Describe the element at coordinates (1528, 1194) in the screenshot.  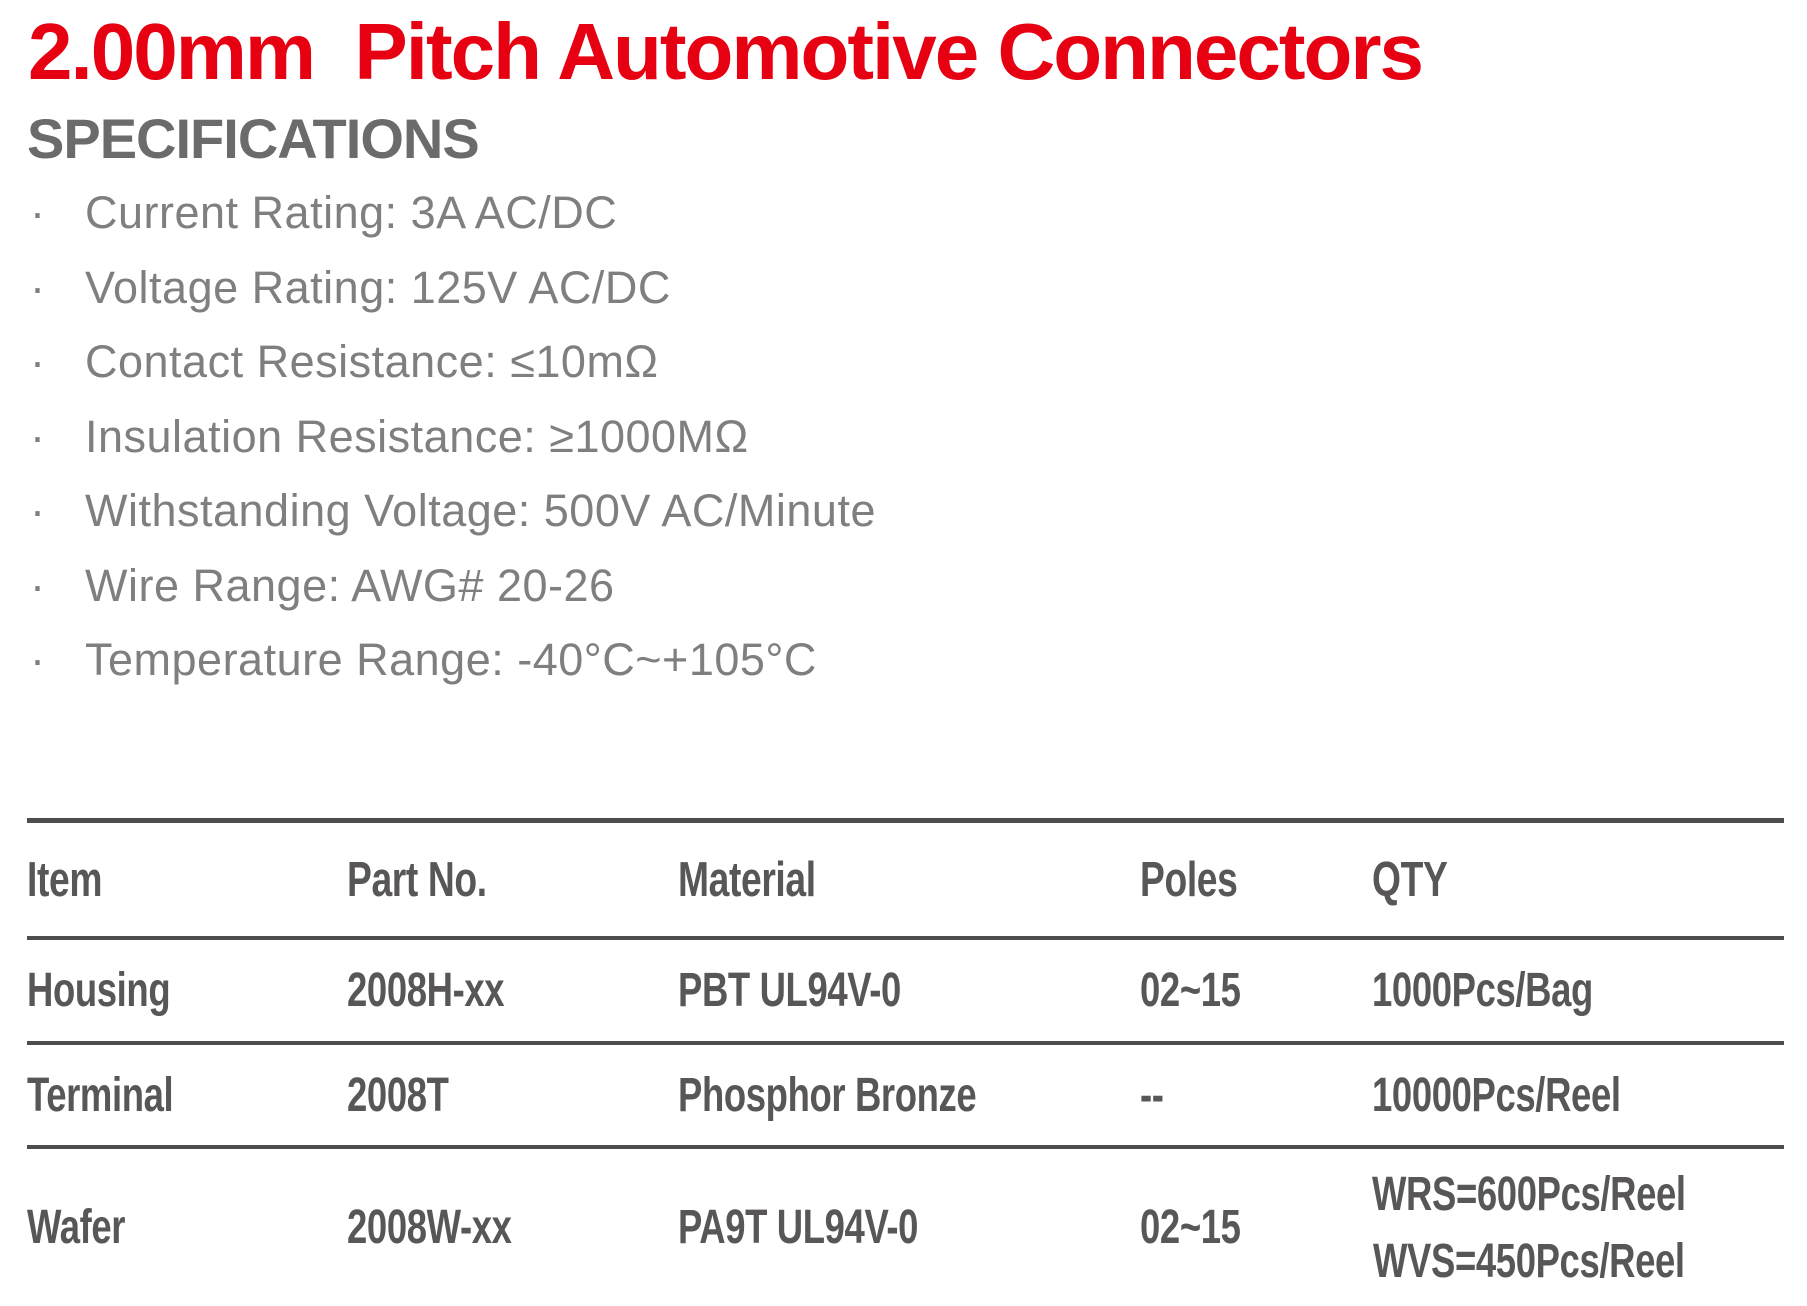
I see `qty-line: WRS=600Pcs/Reel` at that location.